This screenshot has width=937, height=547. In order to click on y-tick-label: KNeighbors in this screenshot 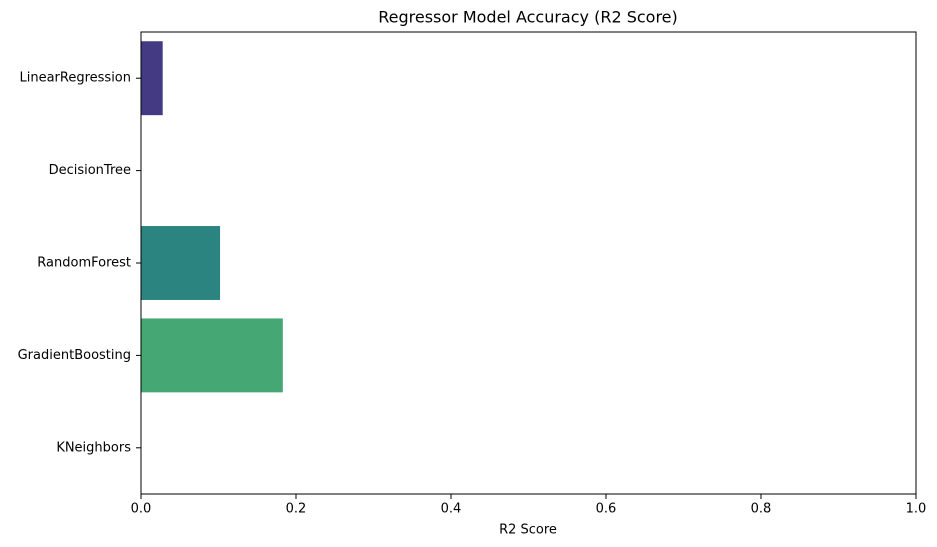, I will do `click(93, 447)`.